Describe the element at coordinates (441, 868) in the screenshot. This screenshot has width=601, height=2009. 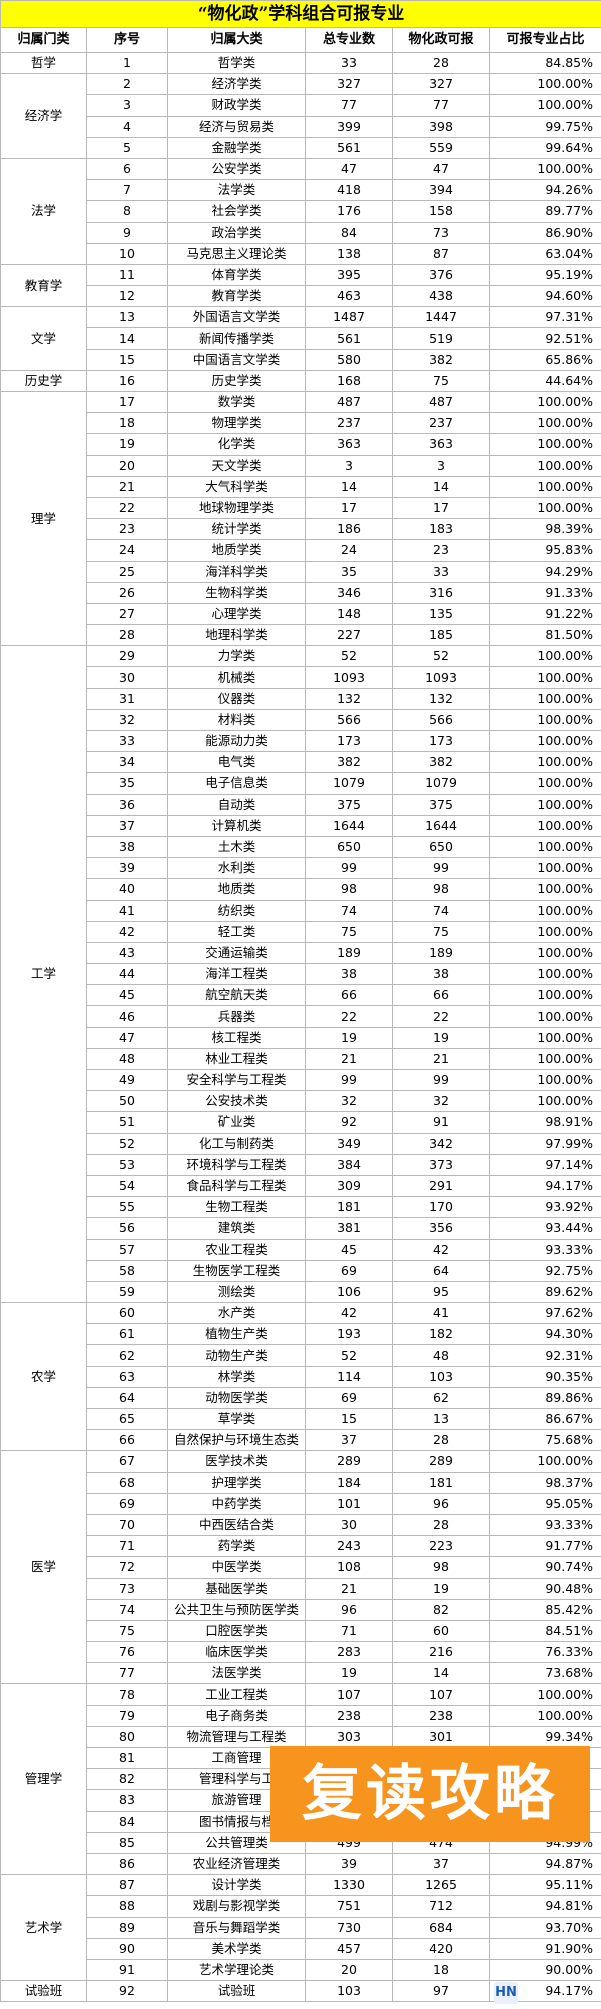
I see `eligible-cell: 99` at that location.